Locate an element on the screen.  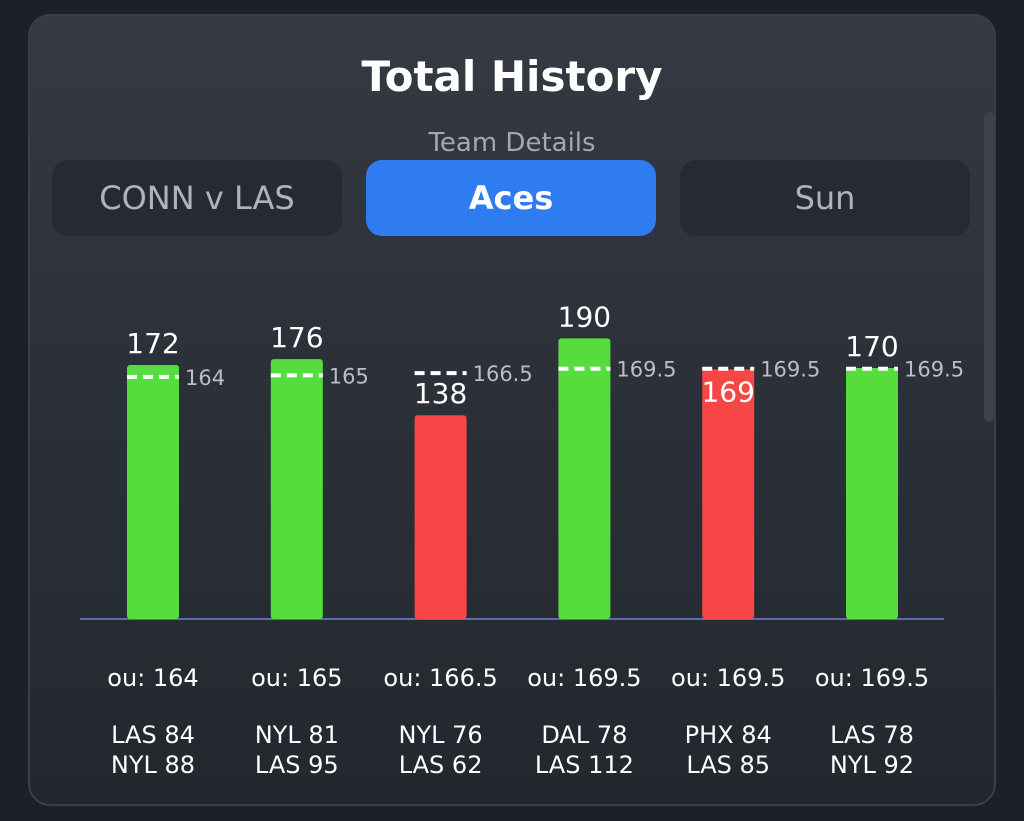
ou-label: ou: 164 is located at coordinates (153, 678).